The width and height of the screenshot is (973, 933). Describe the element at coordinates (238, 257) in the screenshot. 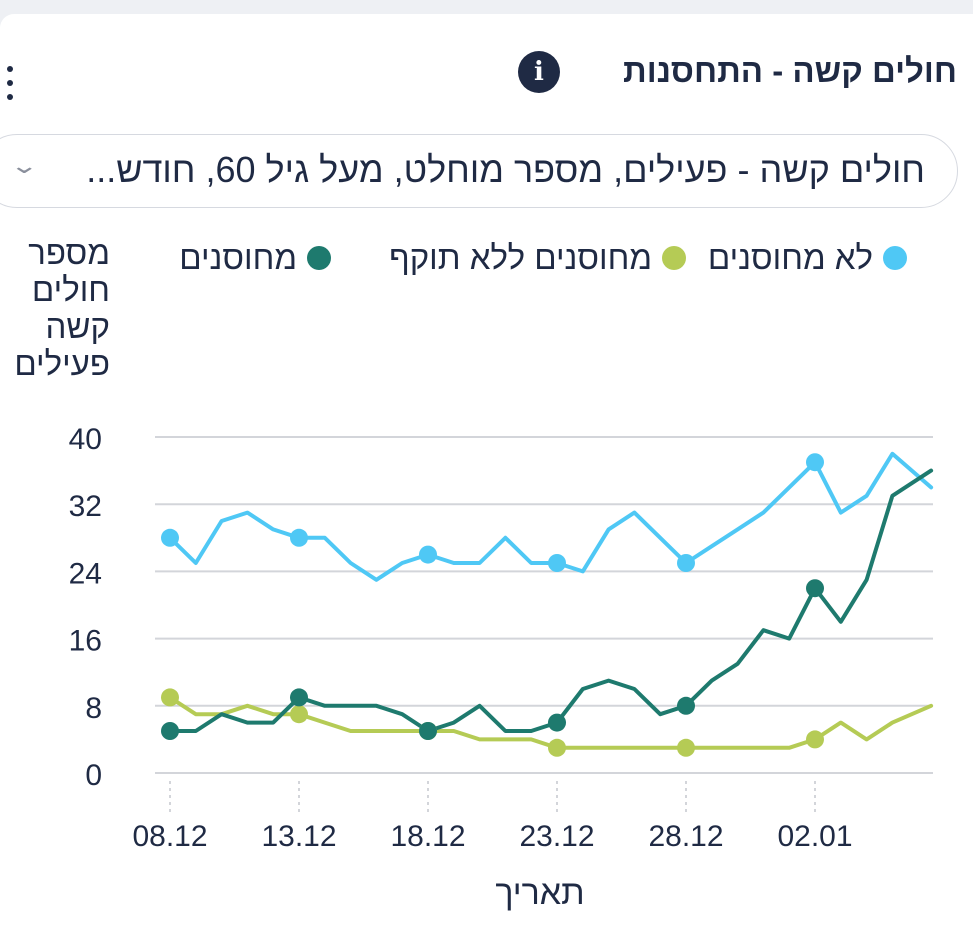

I see `legend-label: מחוסנים` at that location.